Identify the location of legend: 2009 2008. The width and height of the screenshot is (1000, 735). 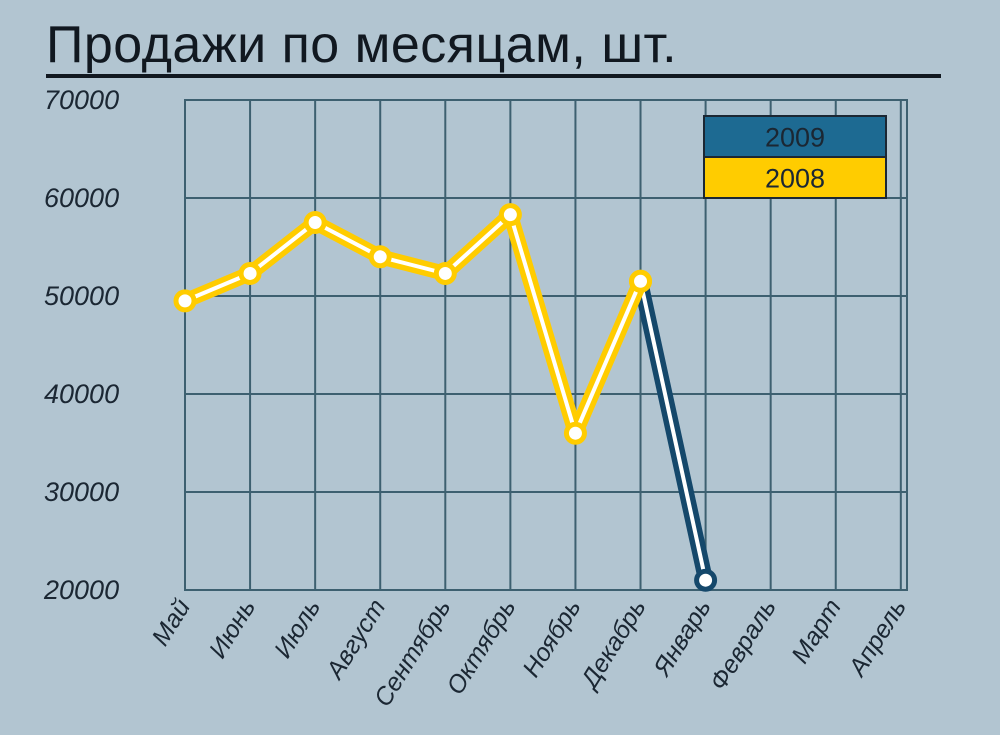
(795, 157).